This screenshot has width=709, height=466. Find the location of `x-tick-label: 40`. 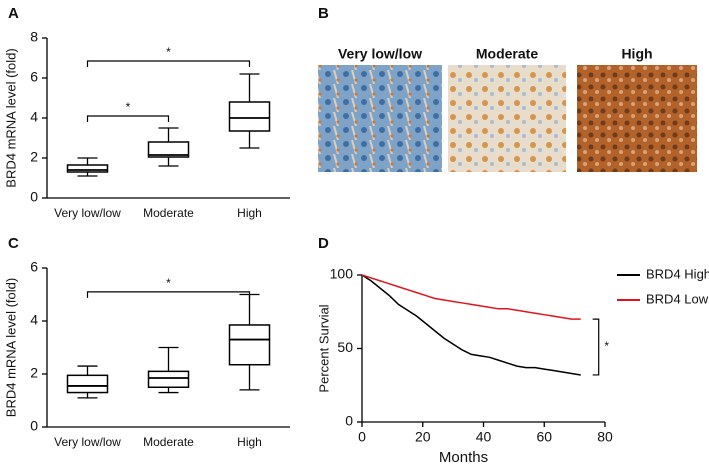

x-tick-label: 40 is located at coordinates (484, 437).